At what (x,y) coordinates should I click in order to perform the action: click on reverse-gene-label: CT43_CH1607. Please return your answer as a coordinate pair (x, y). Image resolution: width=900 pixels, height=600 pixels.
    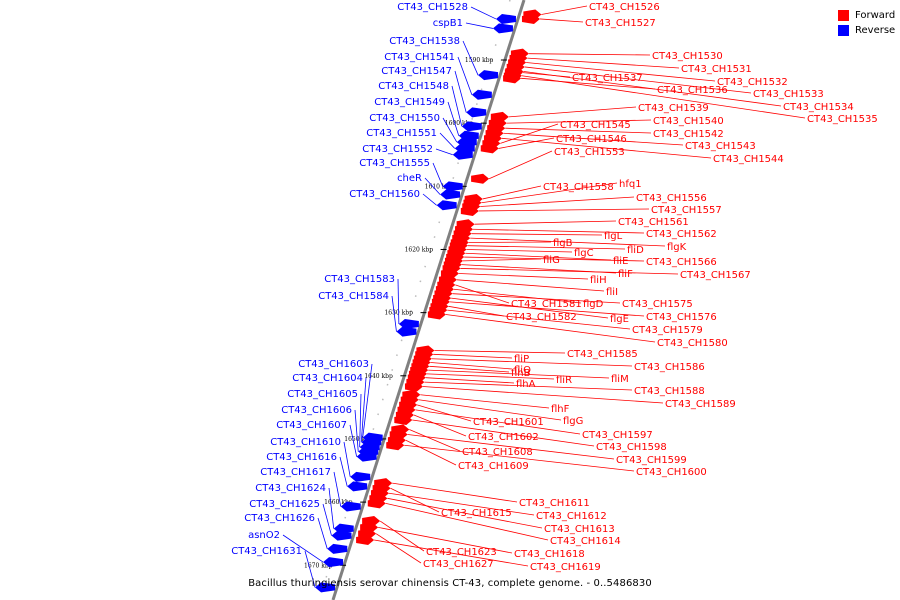
    Looking at the image, I should click on (311, 425).